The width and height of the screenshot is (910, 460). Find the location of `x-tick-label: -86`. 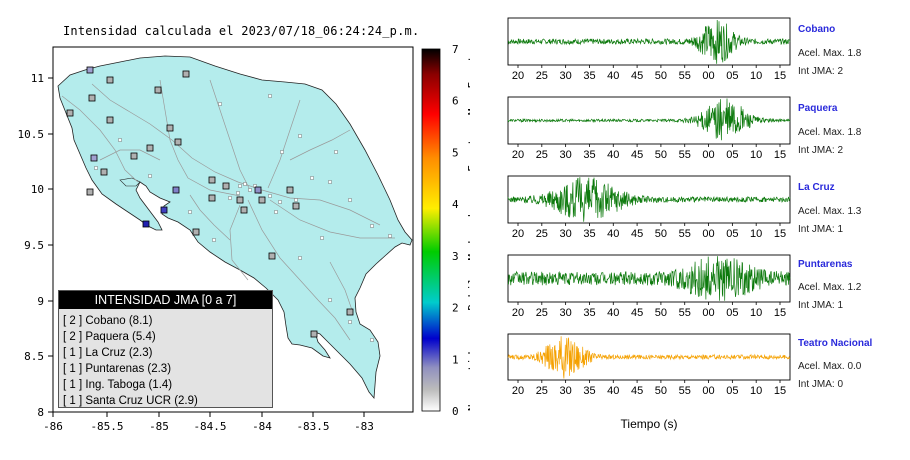

x-tick-label: -86 is located at coordinates (53, 426).